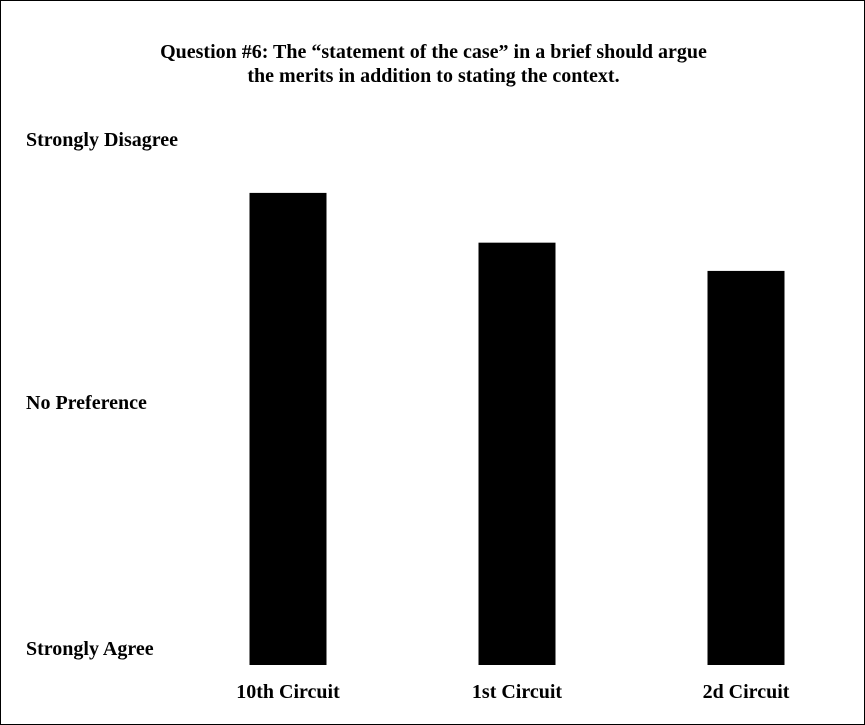 The height and width of the screenshot is (725, 865). What do you see at coordinates (288, 692) in the screenshot?
I see `x-tick-label-0: 10th Circuit` at bounding box center [288, 692].